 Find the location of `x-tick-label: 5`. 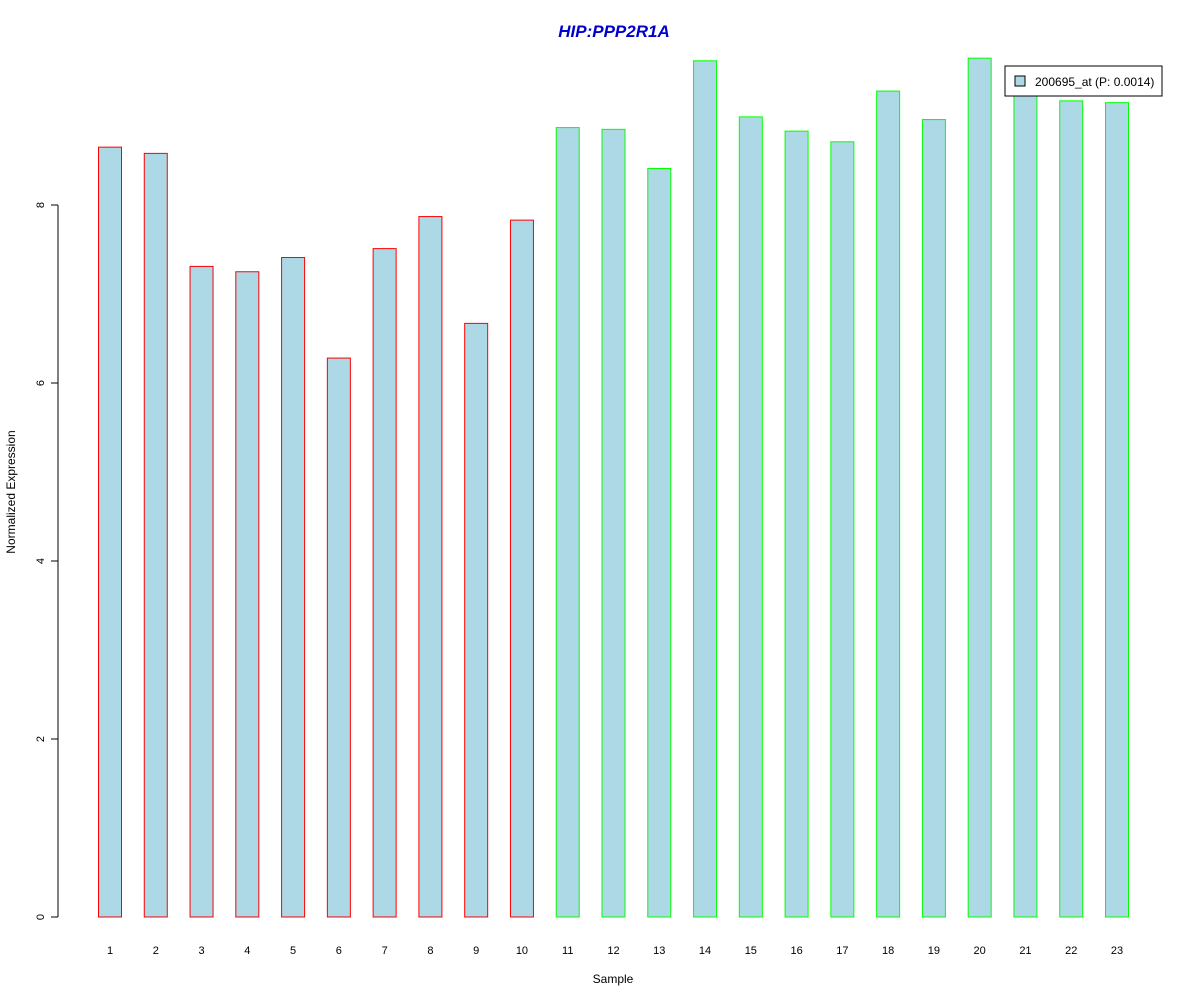

x-tick-label: 5 is located at coordinates (293, 951).